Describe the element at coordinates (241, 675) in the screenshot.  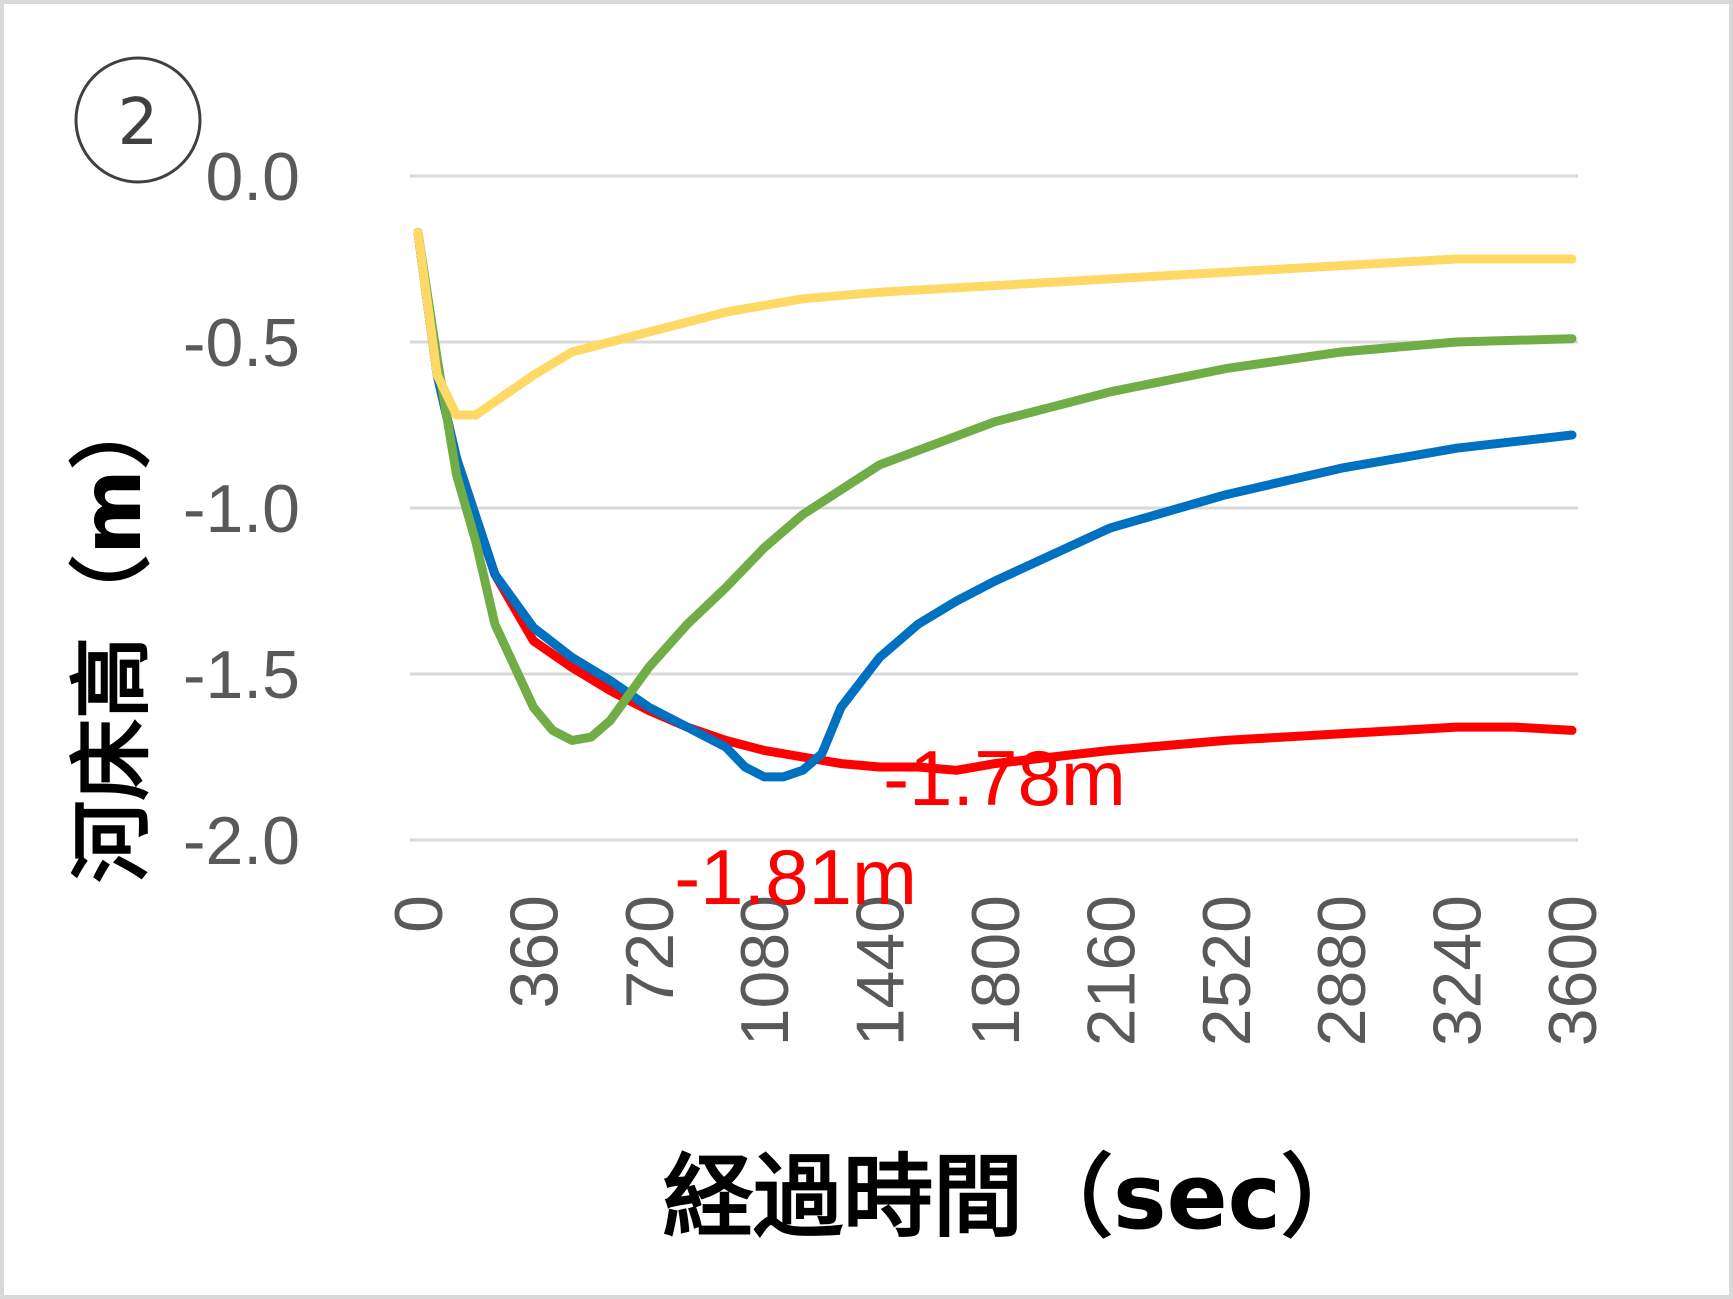
I see `y-tick-label: -1.5` at that location.